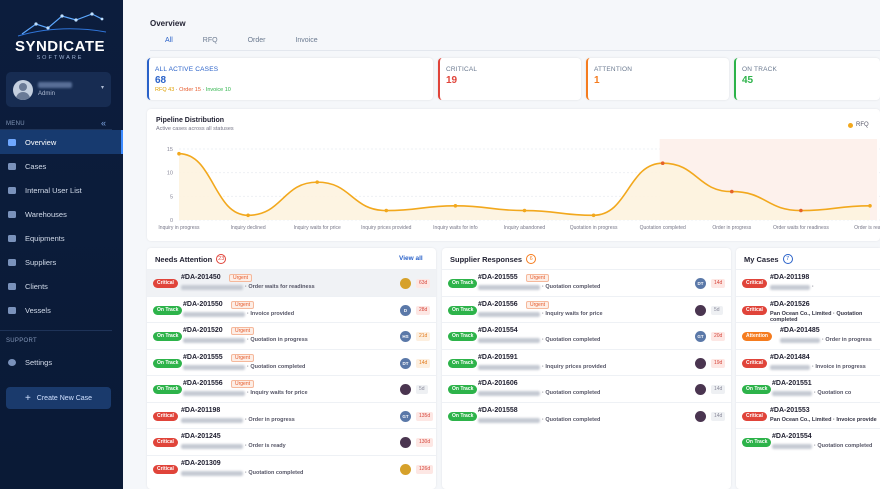 The image size is (880, 489). Describe the element at coordinates (411, 258) in the screenshot. I see `view-all-link: View all` at that location.